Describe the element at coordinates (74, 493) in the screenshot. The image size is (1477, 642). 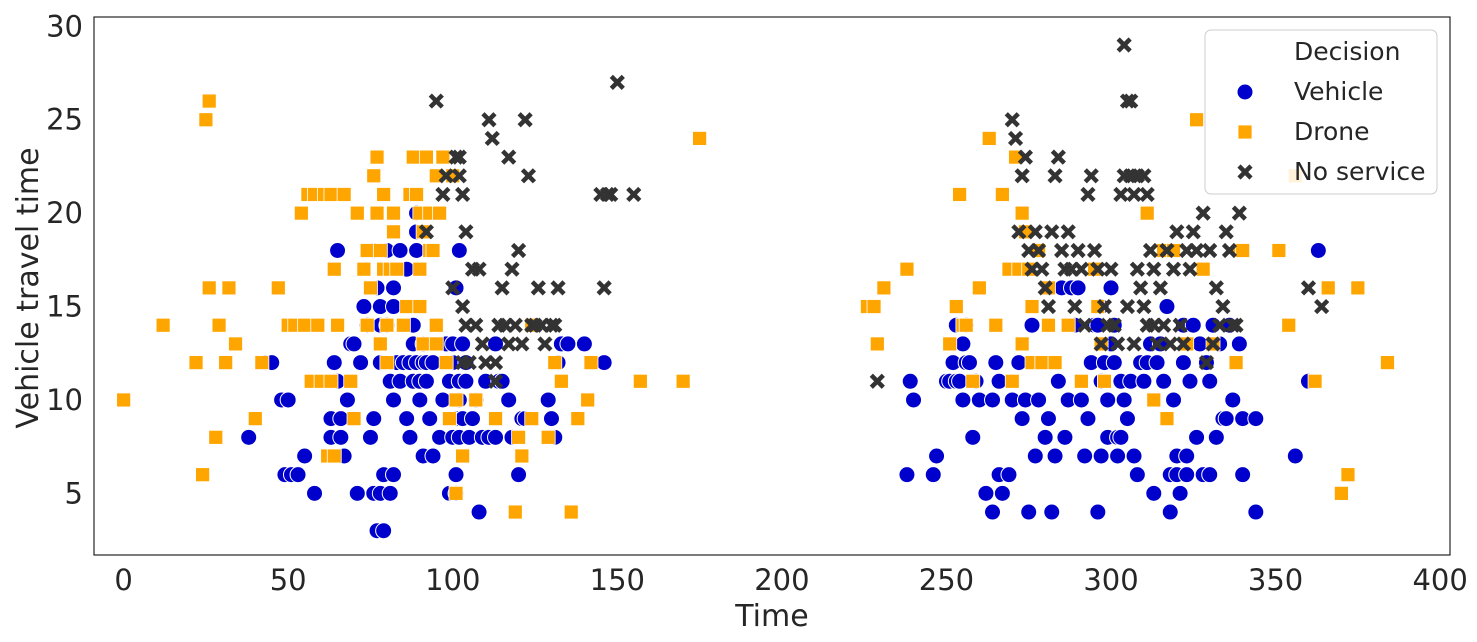
I see `y-tick-label: 5` at that location.